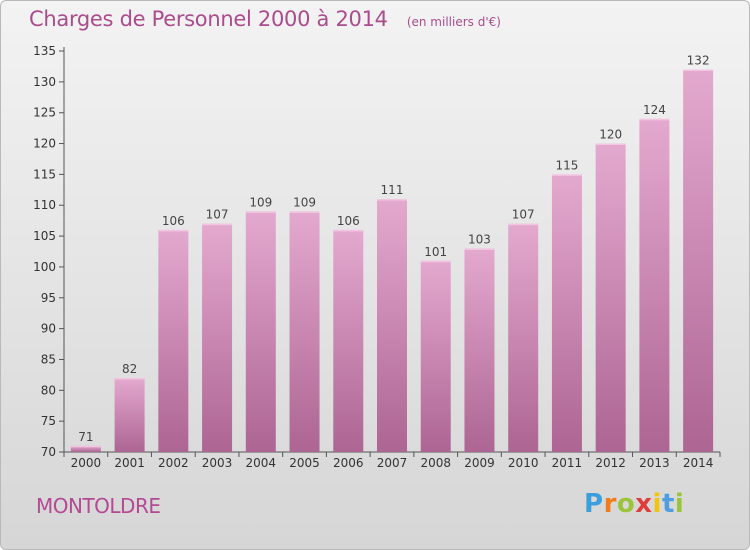  Describe the element at coordinates (44, 144) in the screenshot. I see `y-tick-label: 120` at that location.